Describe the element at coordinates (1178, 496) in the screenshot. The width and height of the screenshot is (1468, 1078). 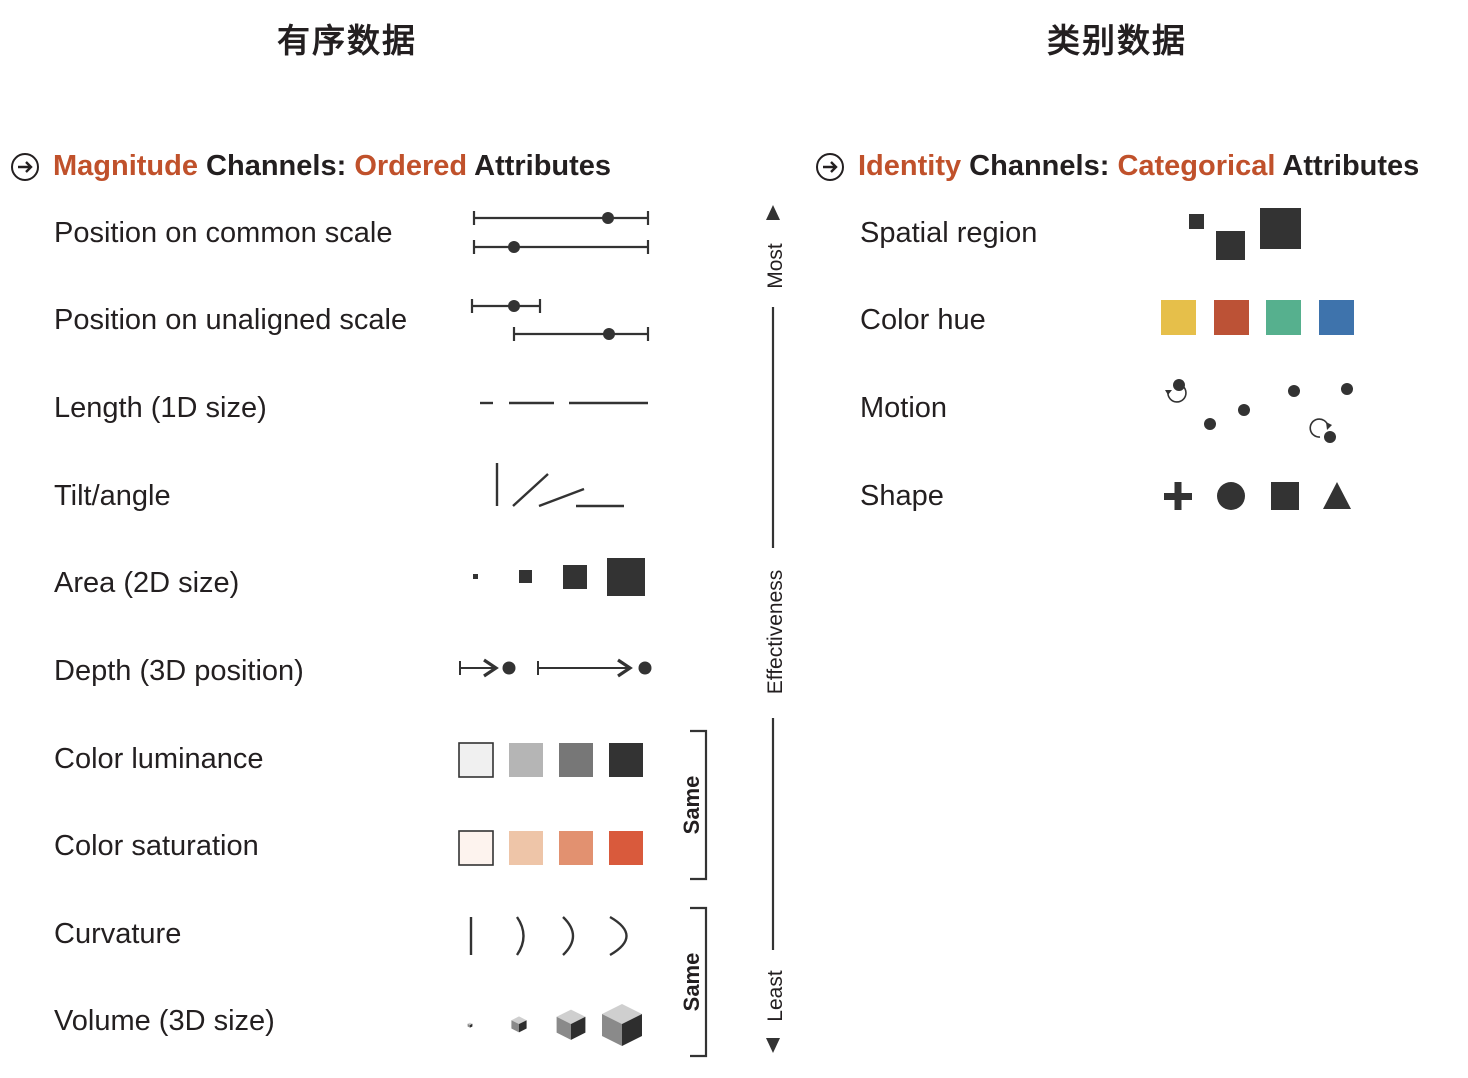
I see `plus-icon` at that location.